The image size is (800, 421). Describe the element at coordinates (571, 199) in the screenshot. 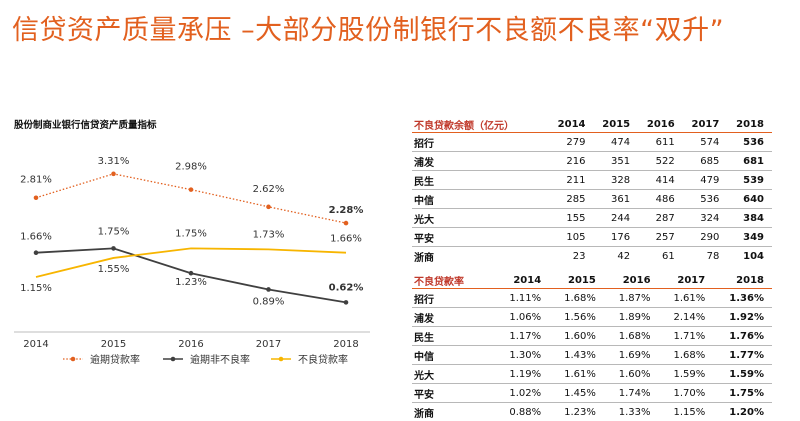

I see `table-cell: 285` at that location.